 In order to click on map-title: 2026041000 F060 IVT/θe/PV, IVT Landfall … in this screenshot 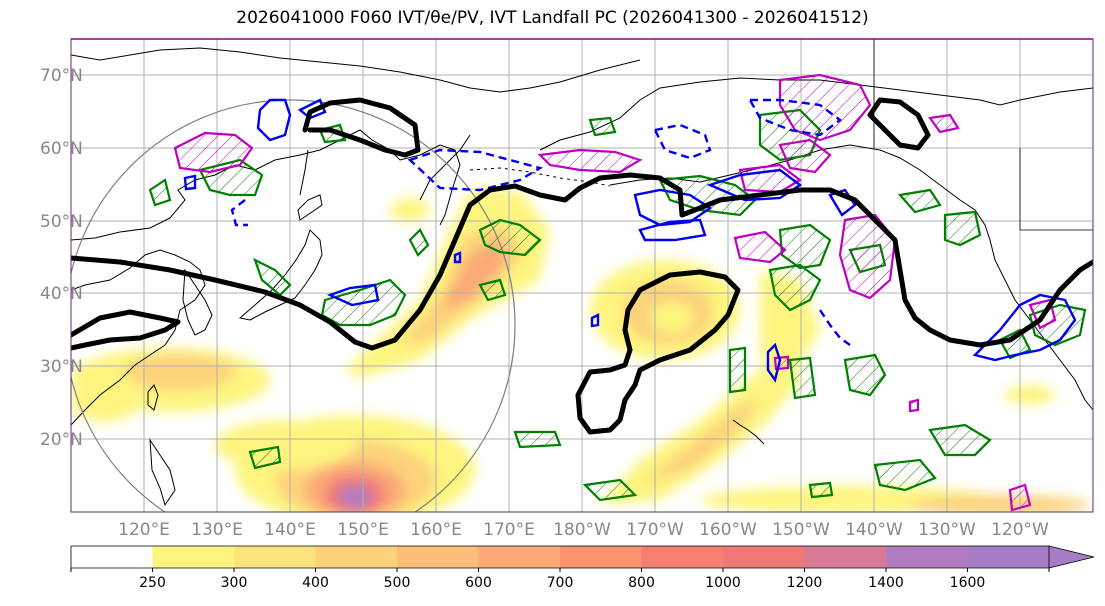, I will do `click(552, 18)`.